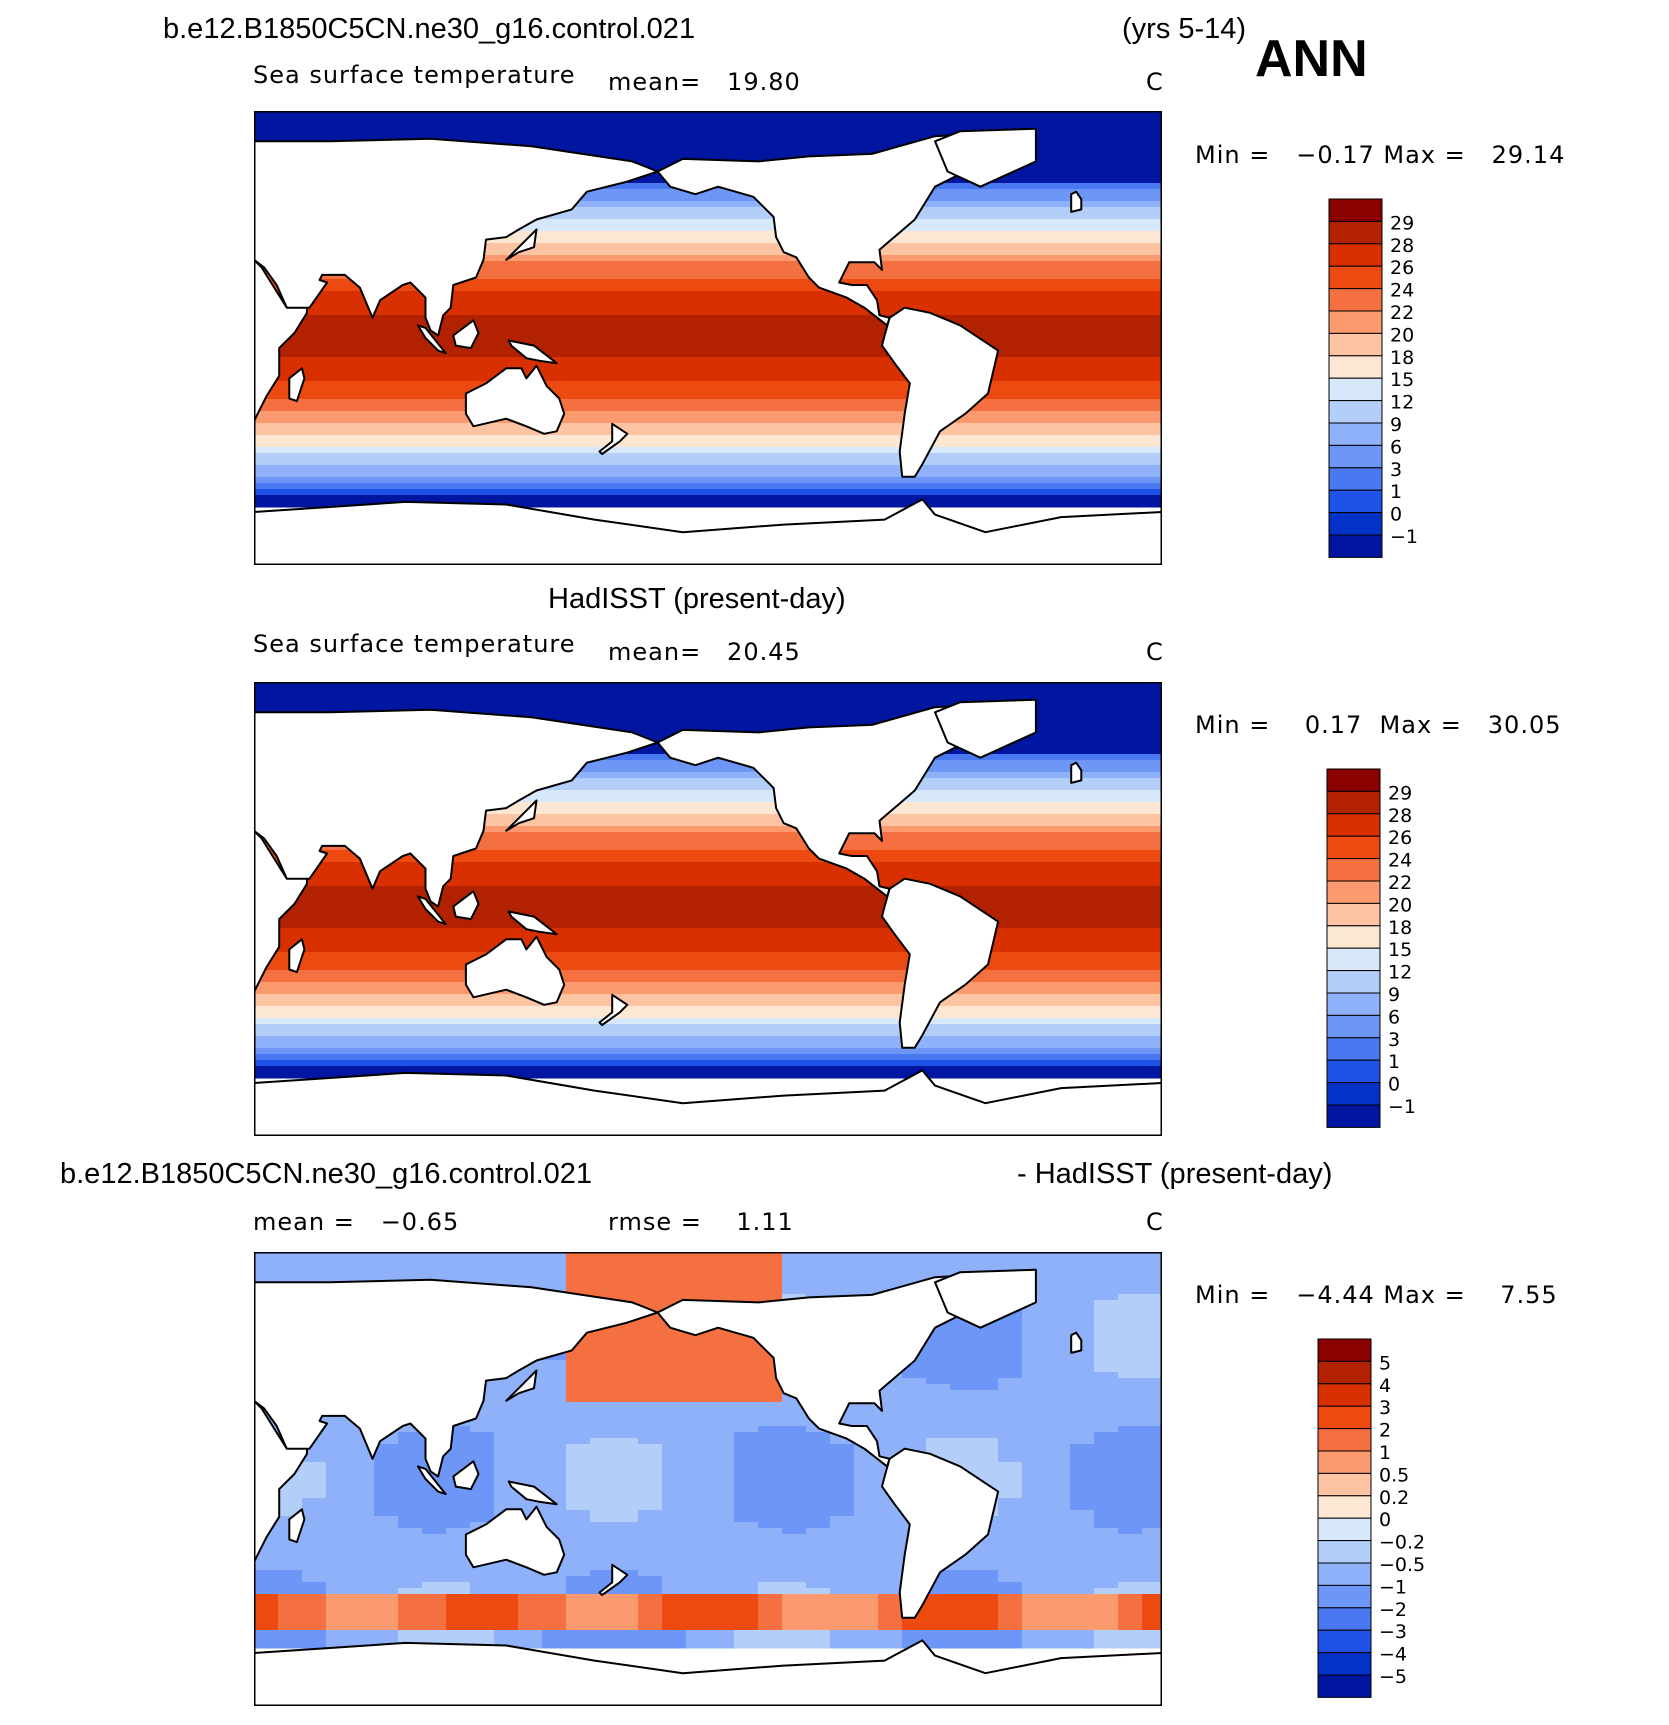  Describe the element at coordinates (1400, 838) in the screenshot. I see `colorbar-tick-label: 26` at that location.